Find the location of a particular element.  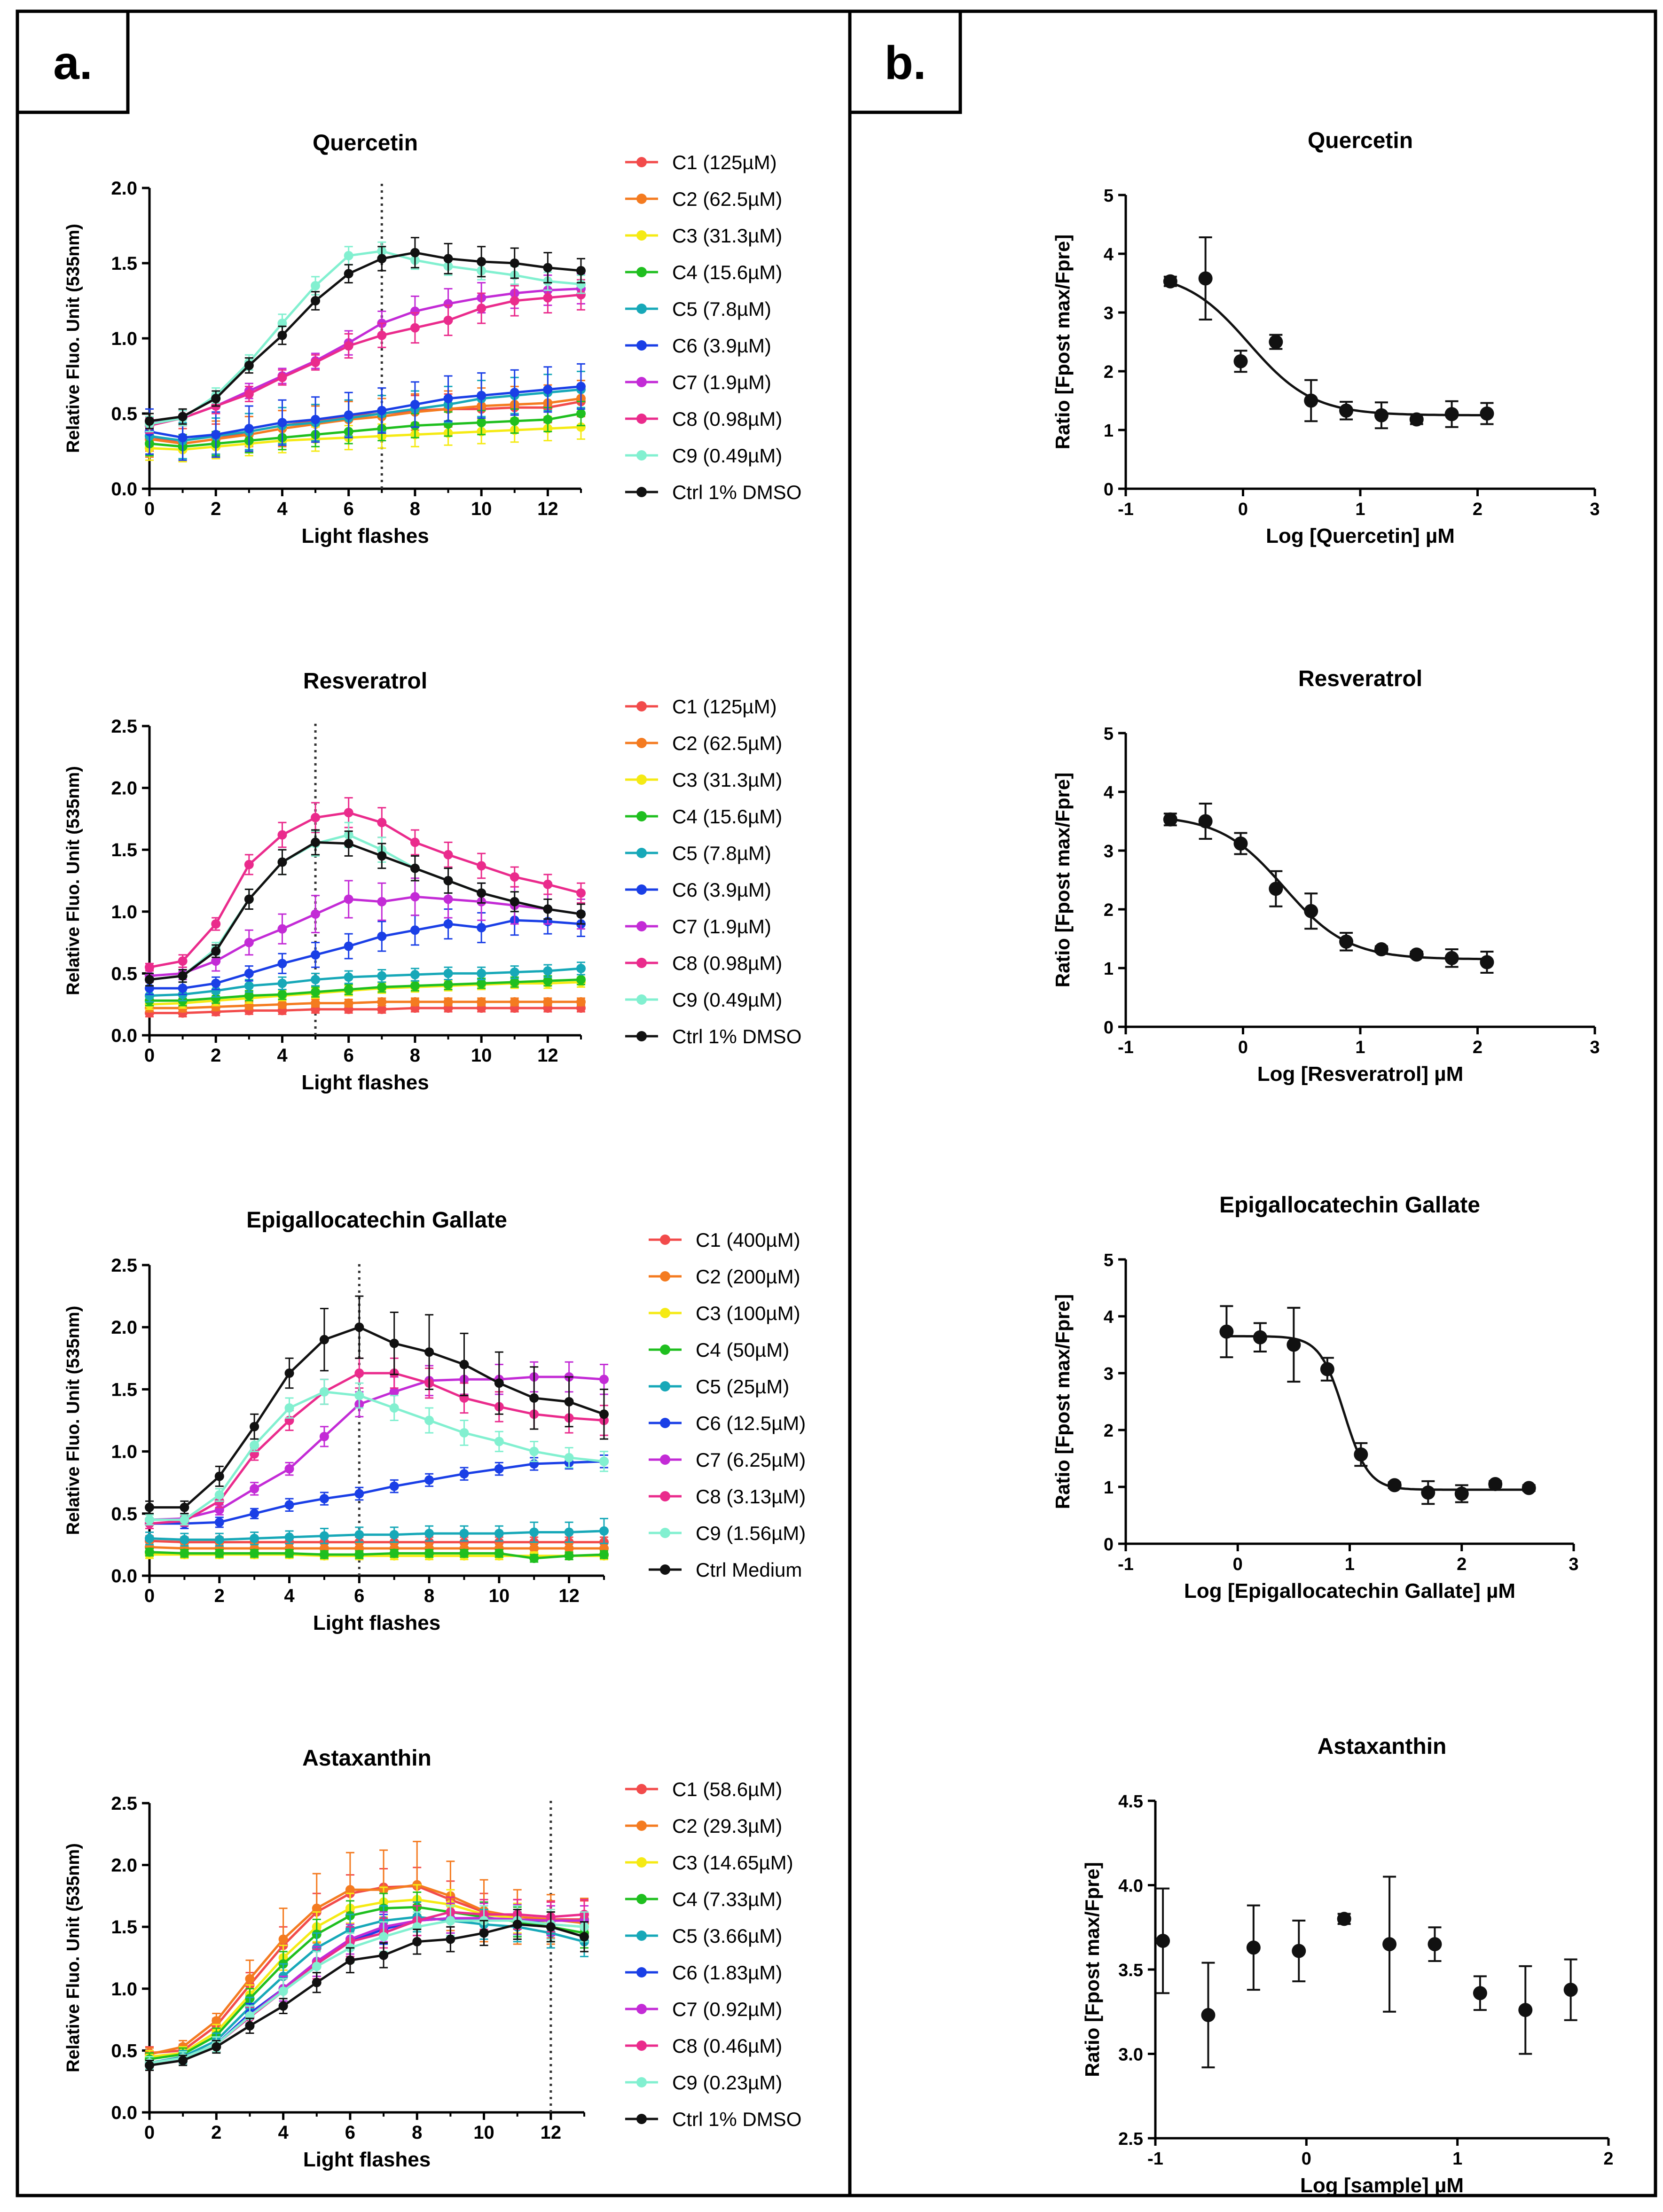

y-tick-label: 3 is located at coordinates (1109, 1374).